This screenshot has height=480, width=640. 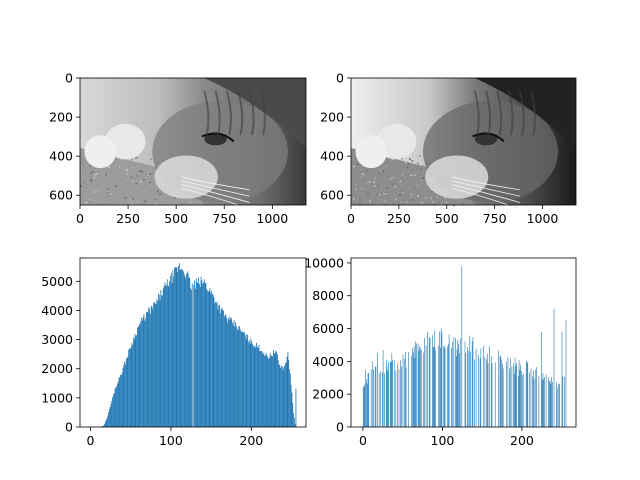 I want to click on y-tick-label: 10000, so click(x=324, y=262).